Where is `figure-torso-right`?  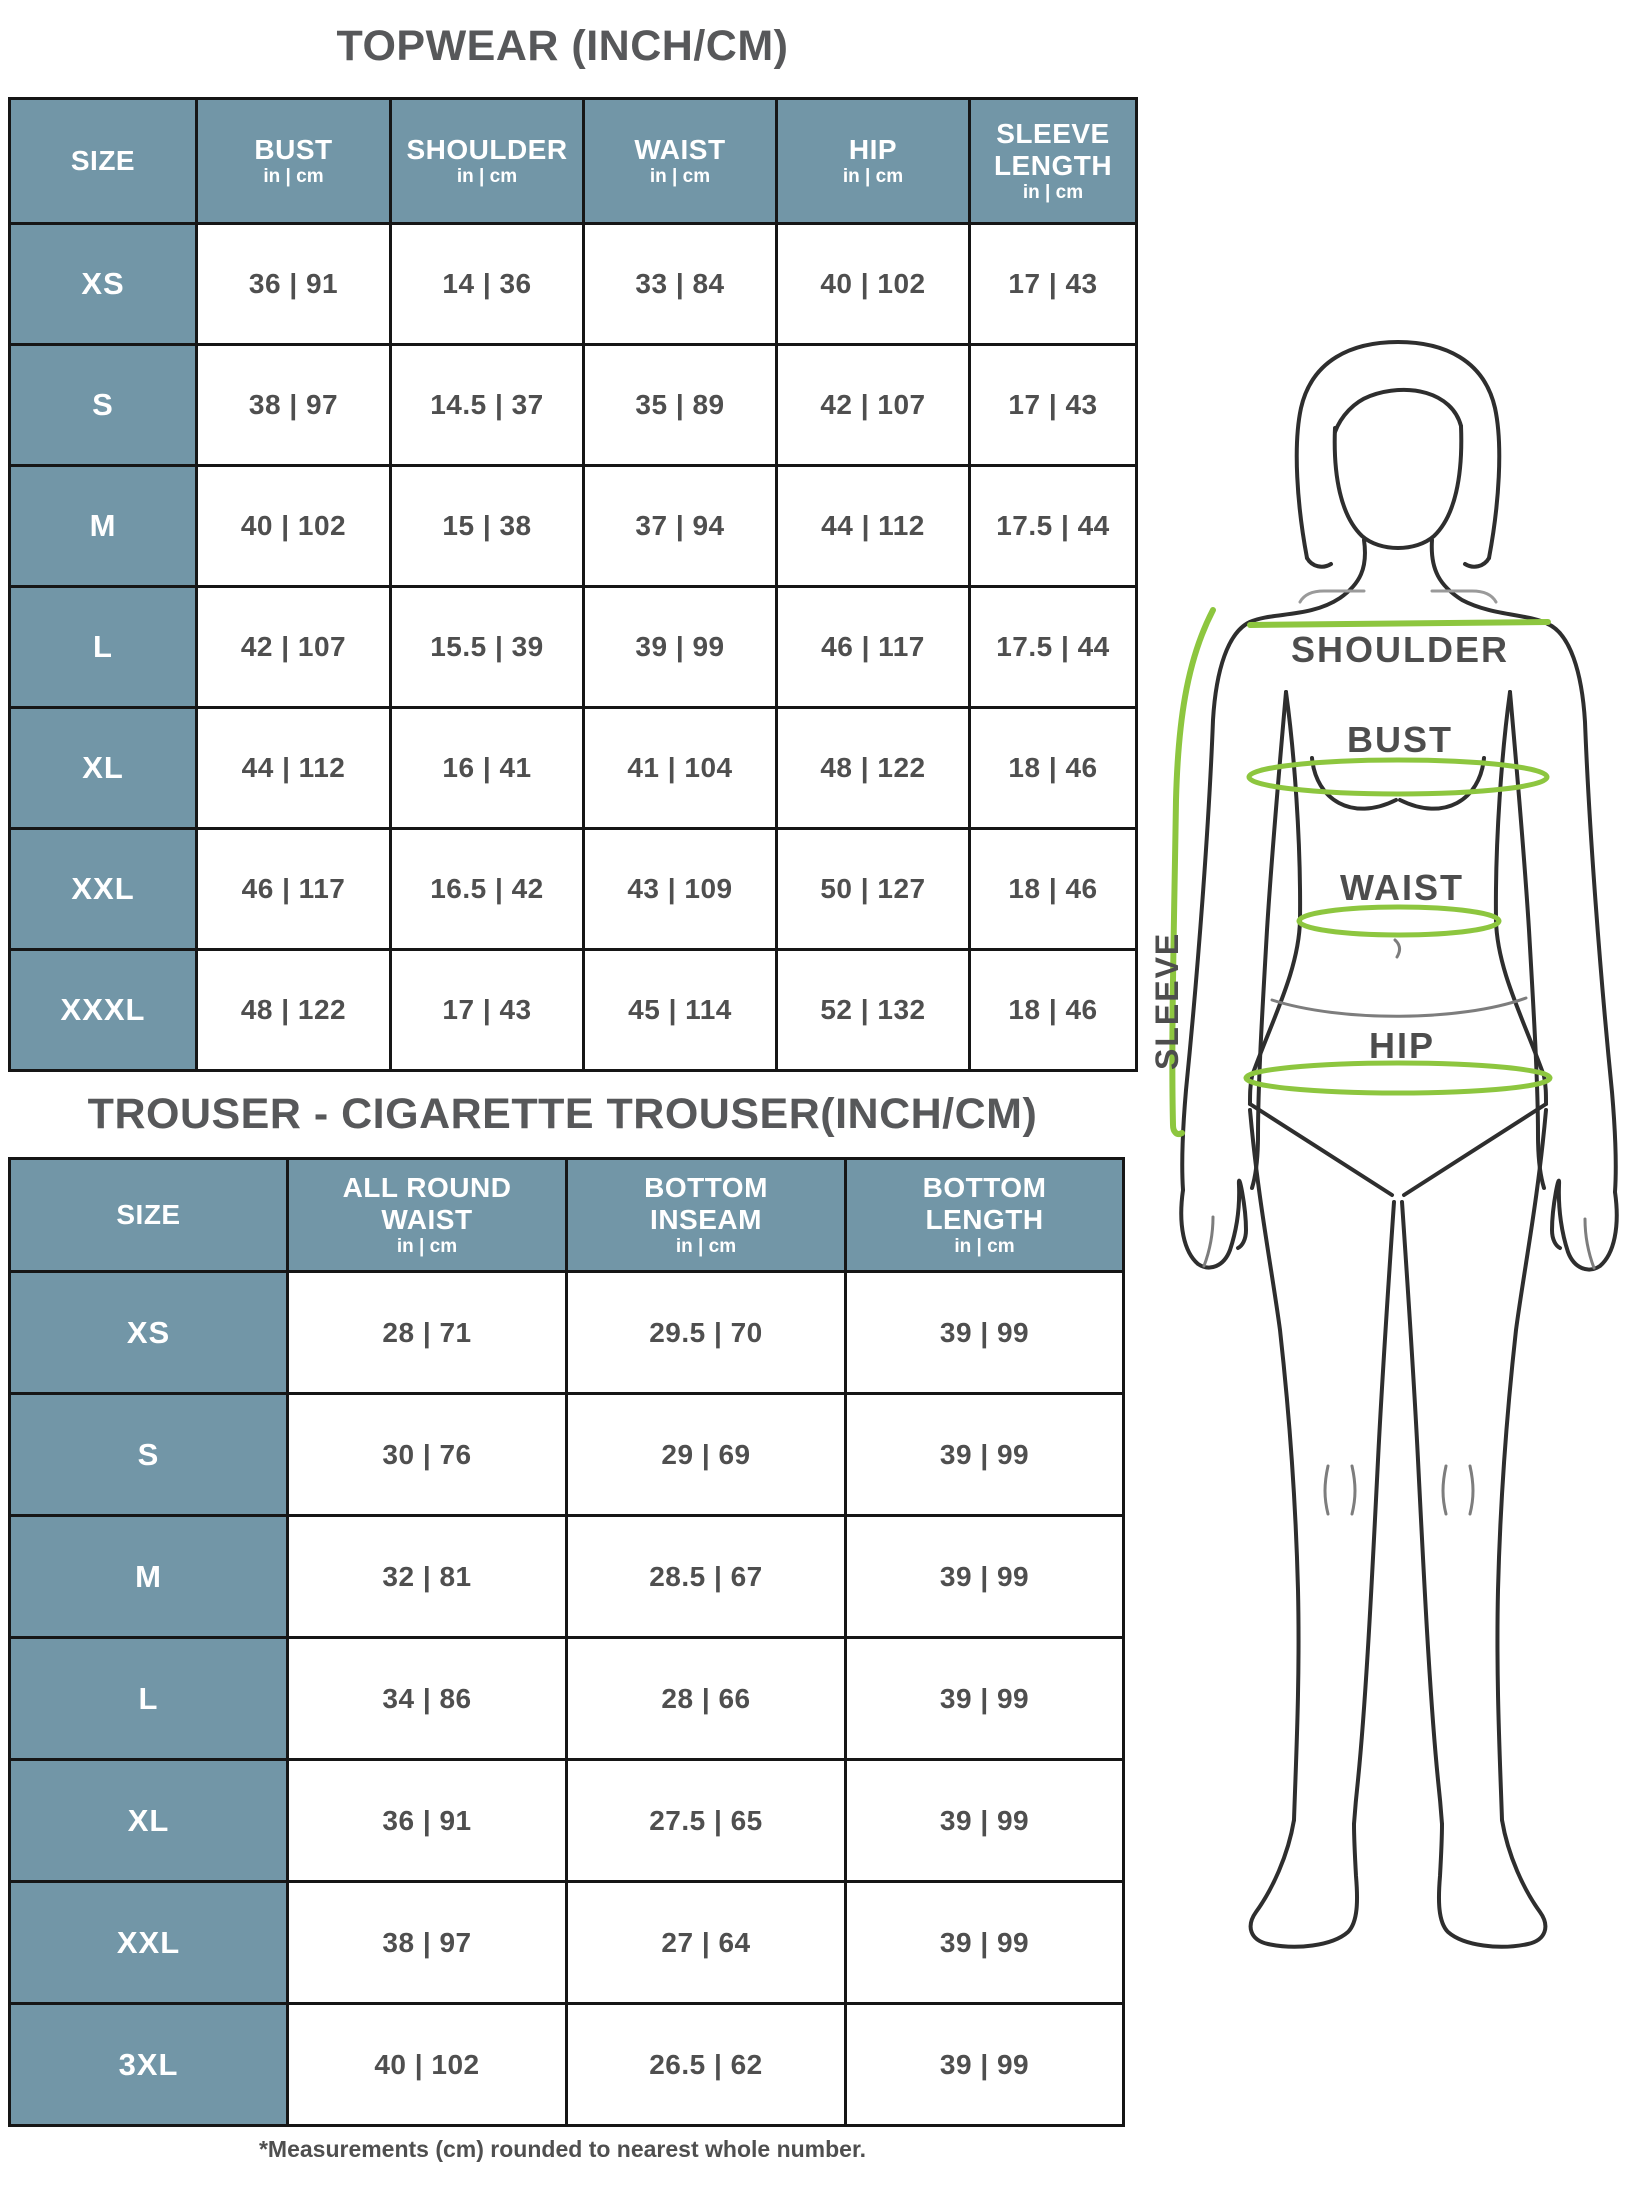 figure-torso-right is located at coordinates (1520, 898).